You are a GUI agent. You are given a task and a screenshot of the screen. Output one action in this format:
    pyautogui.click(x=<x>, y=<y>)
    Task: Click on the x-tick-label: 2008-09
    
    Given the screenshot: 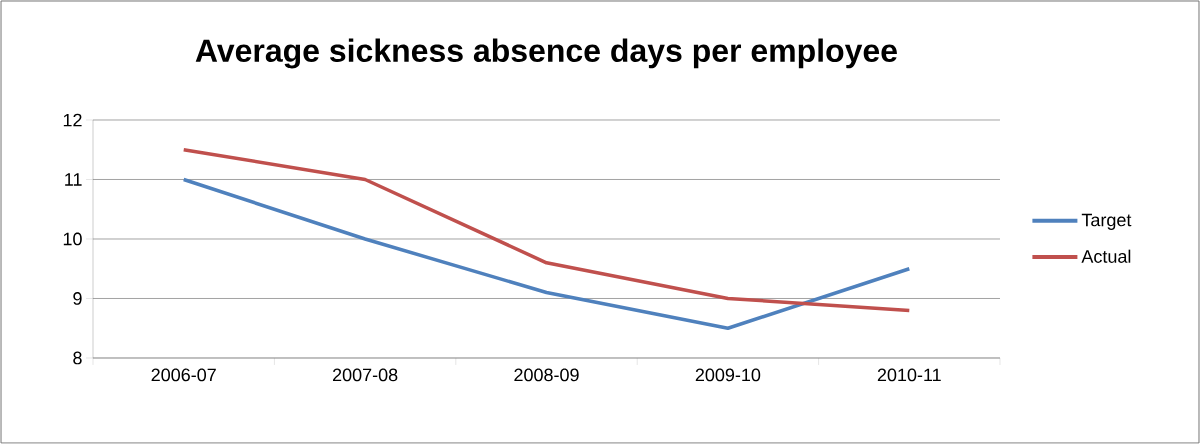 What is the action you would take?
    pyautogui.click(x=546, y=375)
    